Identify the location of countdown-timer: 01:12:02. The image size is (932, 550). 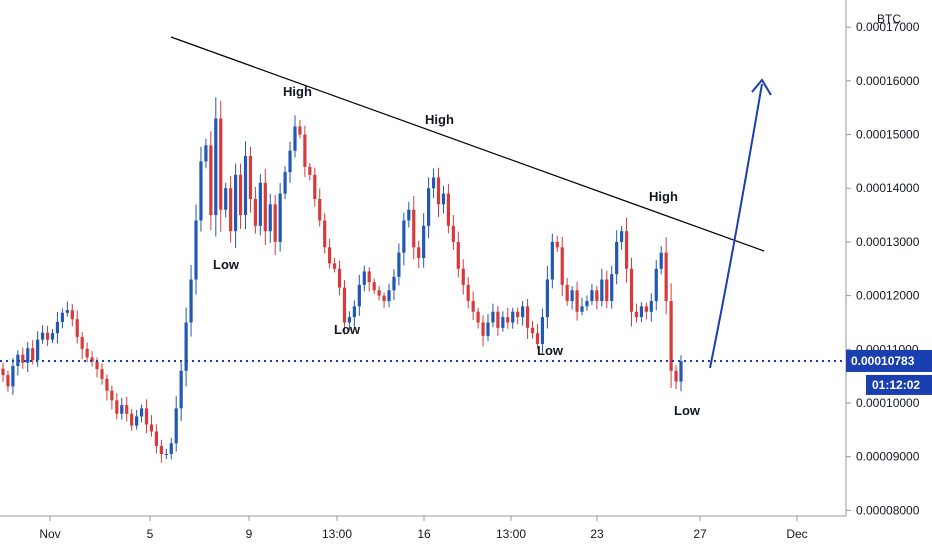
(896, 385).